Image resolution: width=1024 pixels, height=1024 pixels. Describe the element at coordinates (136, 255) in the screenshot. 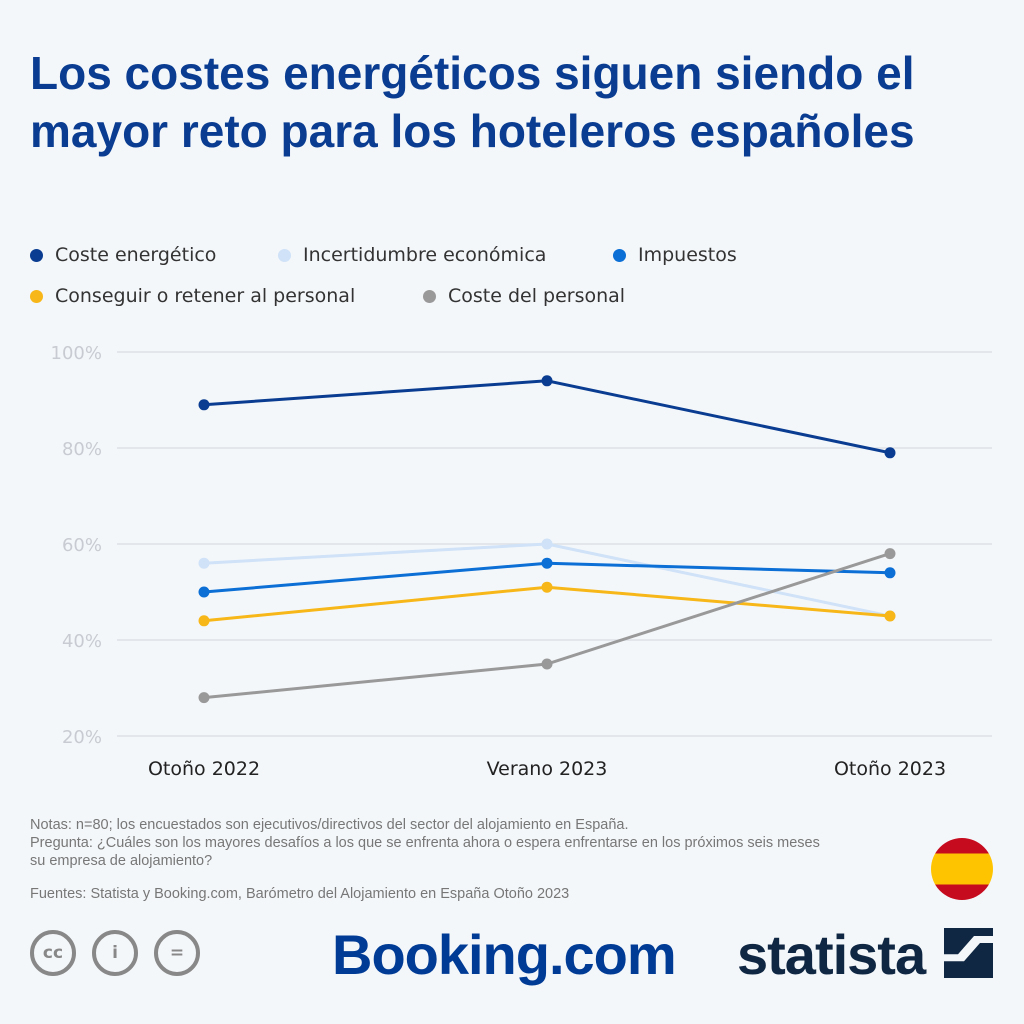

I see `legend-label: Coste energético` at that location.